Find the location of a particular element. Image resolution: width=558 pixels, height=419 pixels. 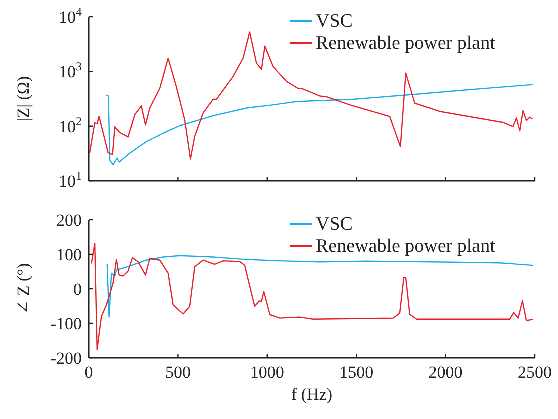

y-axis-title: |Z| (Ω) is located at coordinates (23, 99).